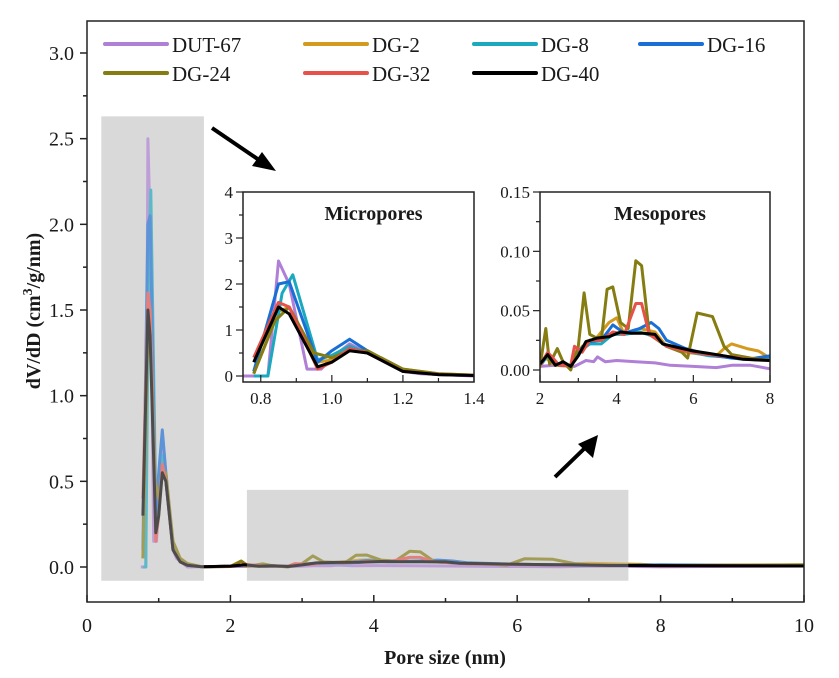 Image resolution: width=839 pixels, height=678 pixels. What do you see at coordinates (366, 74) in the screenshot?
I see `legend-item-dg-32: DG-32` at bounding box center [366, 74].